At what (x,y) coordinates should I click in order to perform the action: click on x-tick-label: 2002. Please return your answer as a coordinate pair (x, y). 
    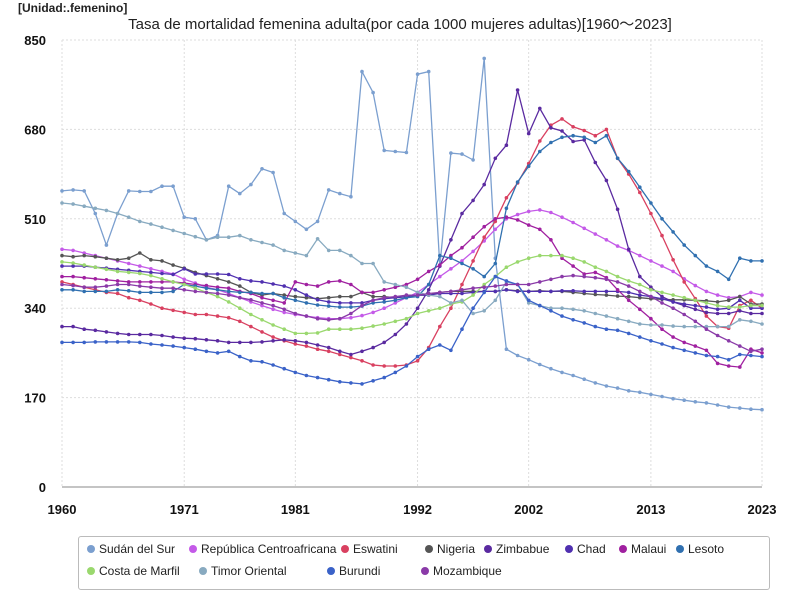
    Looking at the image, I should click on (528, 509).